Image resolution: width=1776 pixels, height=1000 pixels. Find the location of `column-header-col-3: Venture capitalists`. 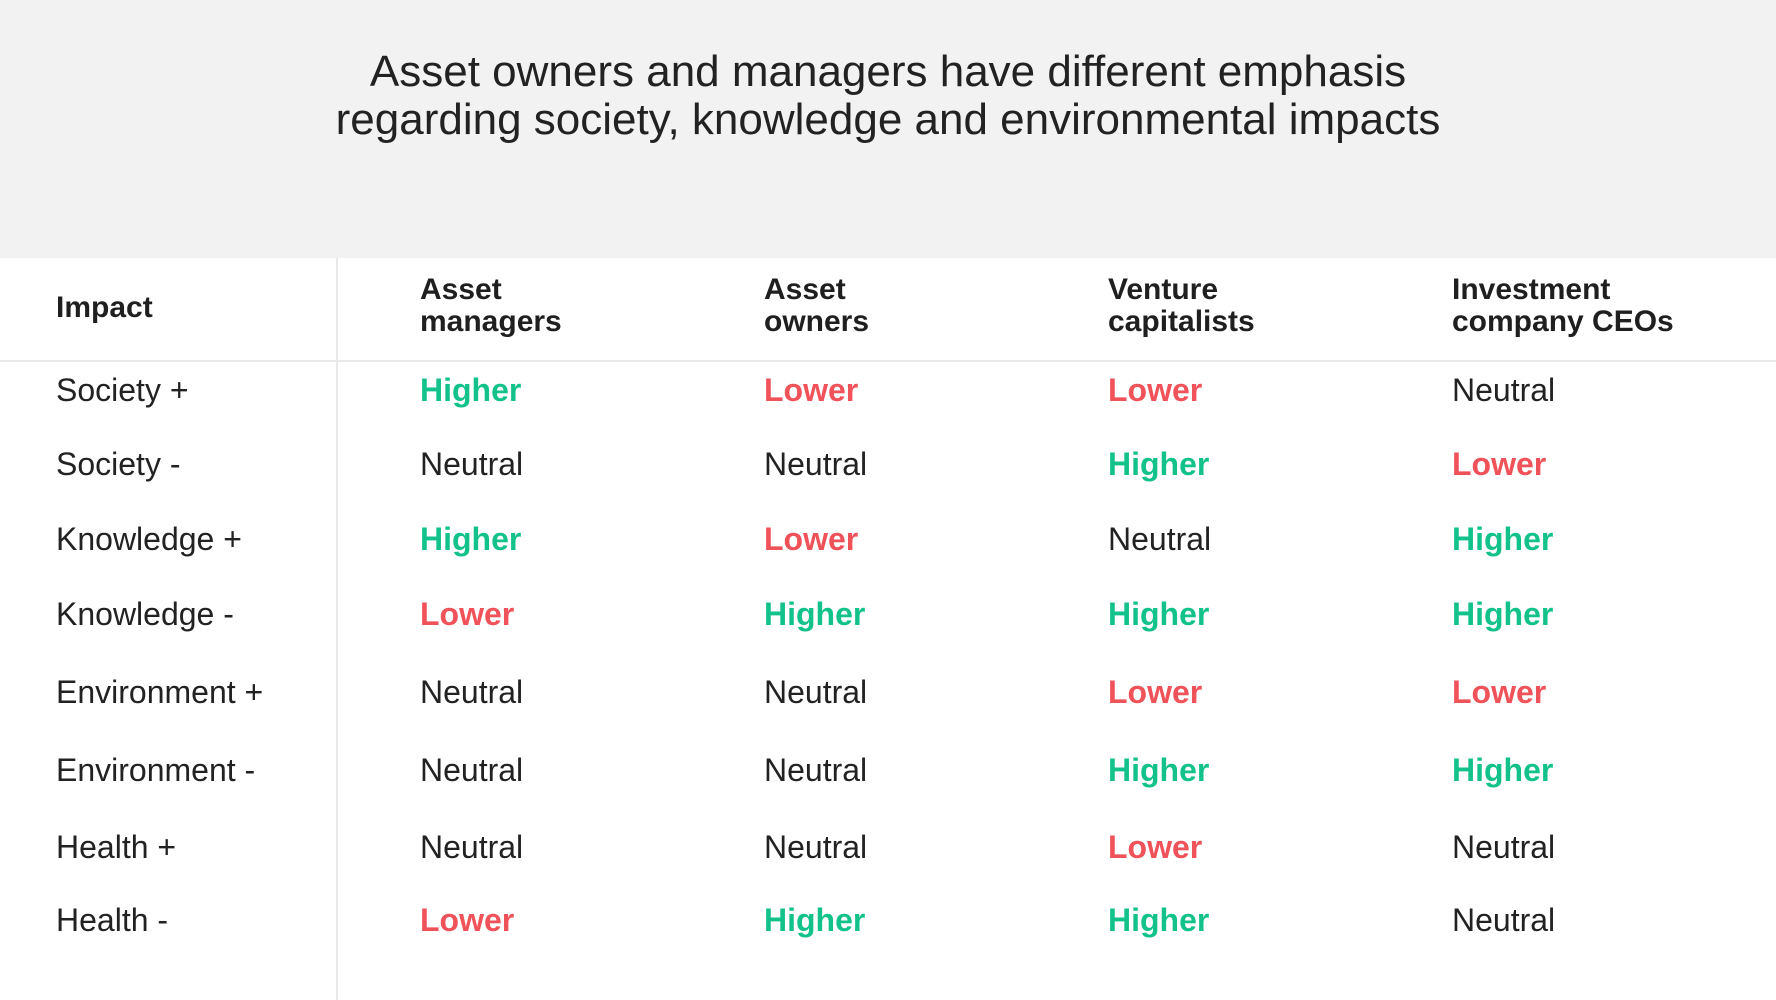

column-header-col-3: Venture capitalists is located at coordinates (1181, 306).